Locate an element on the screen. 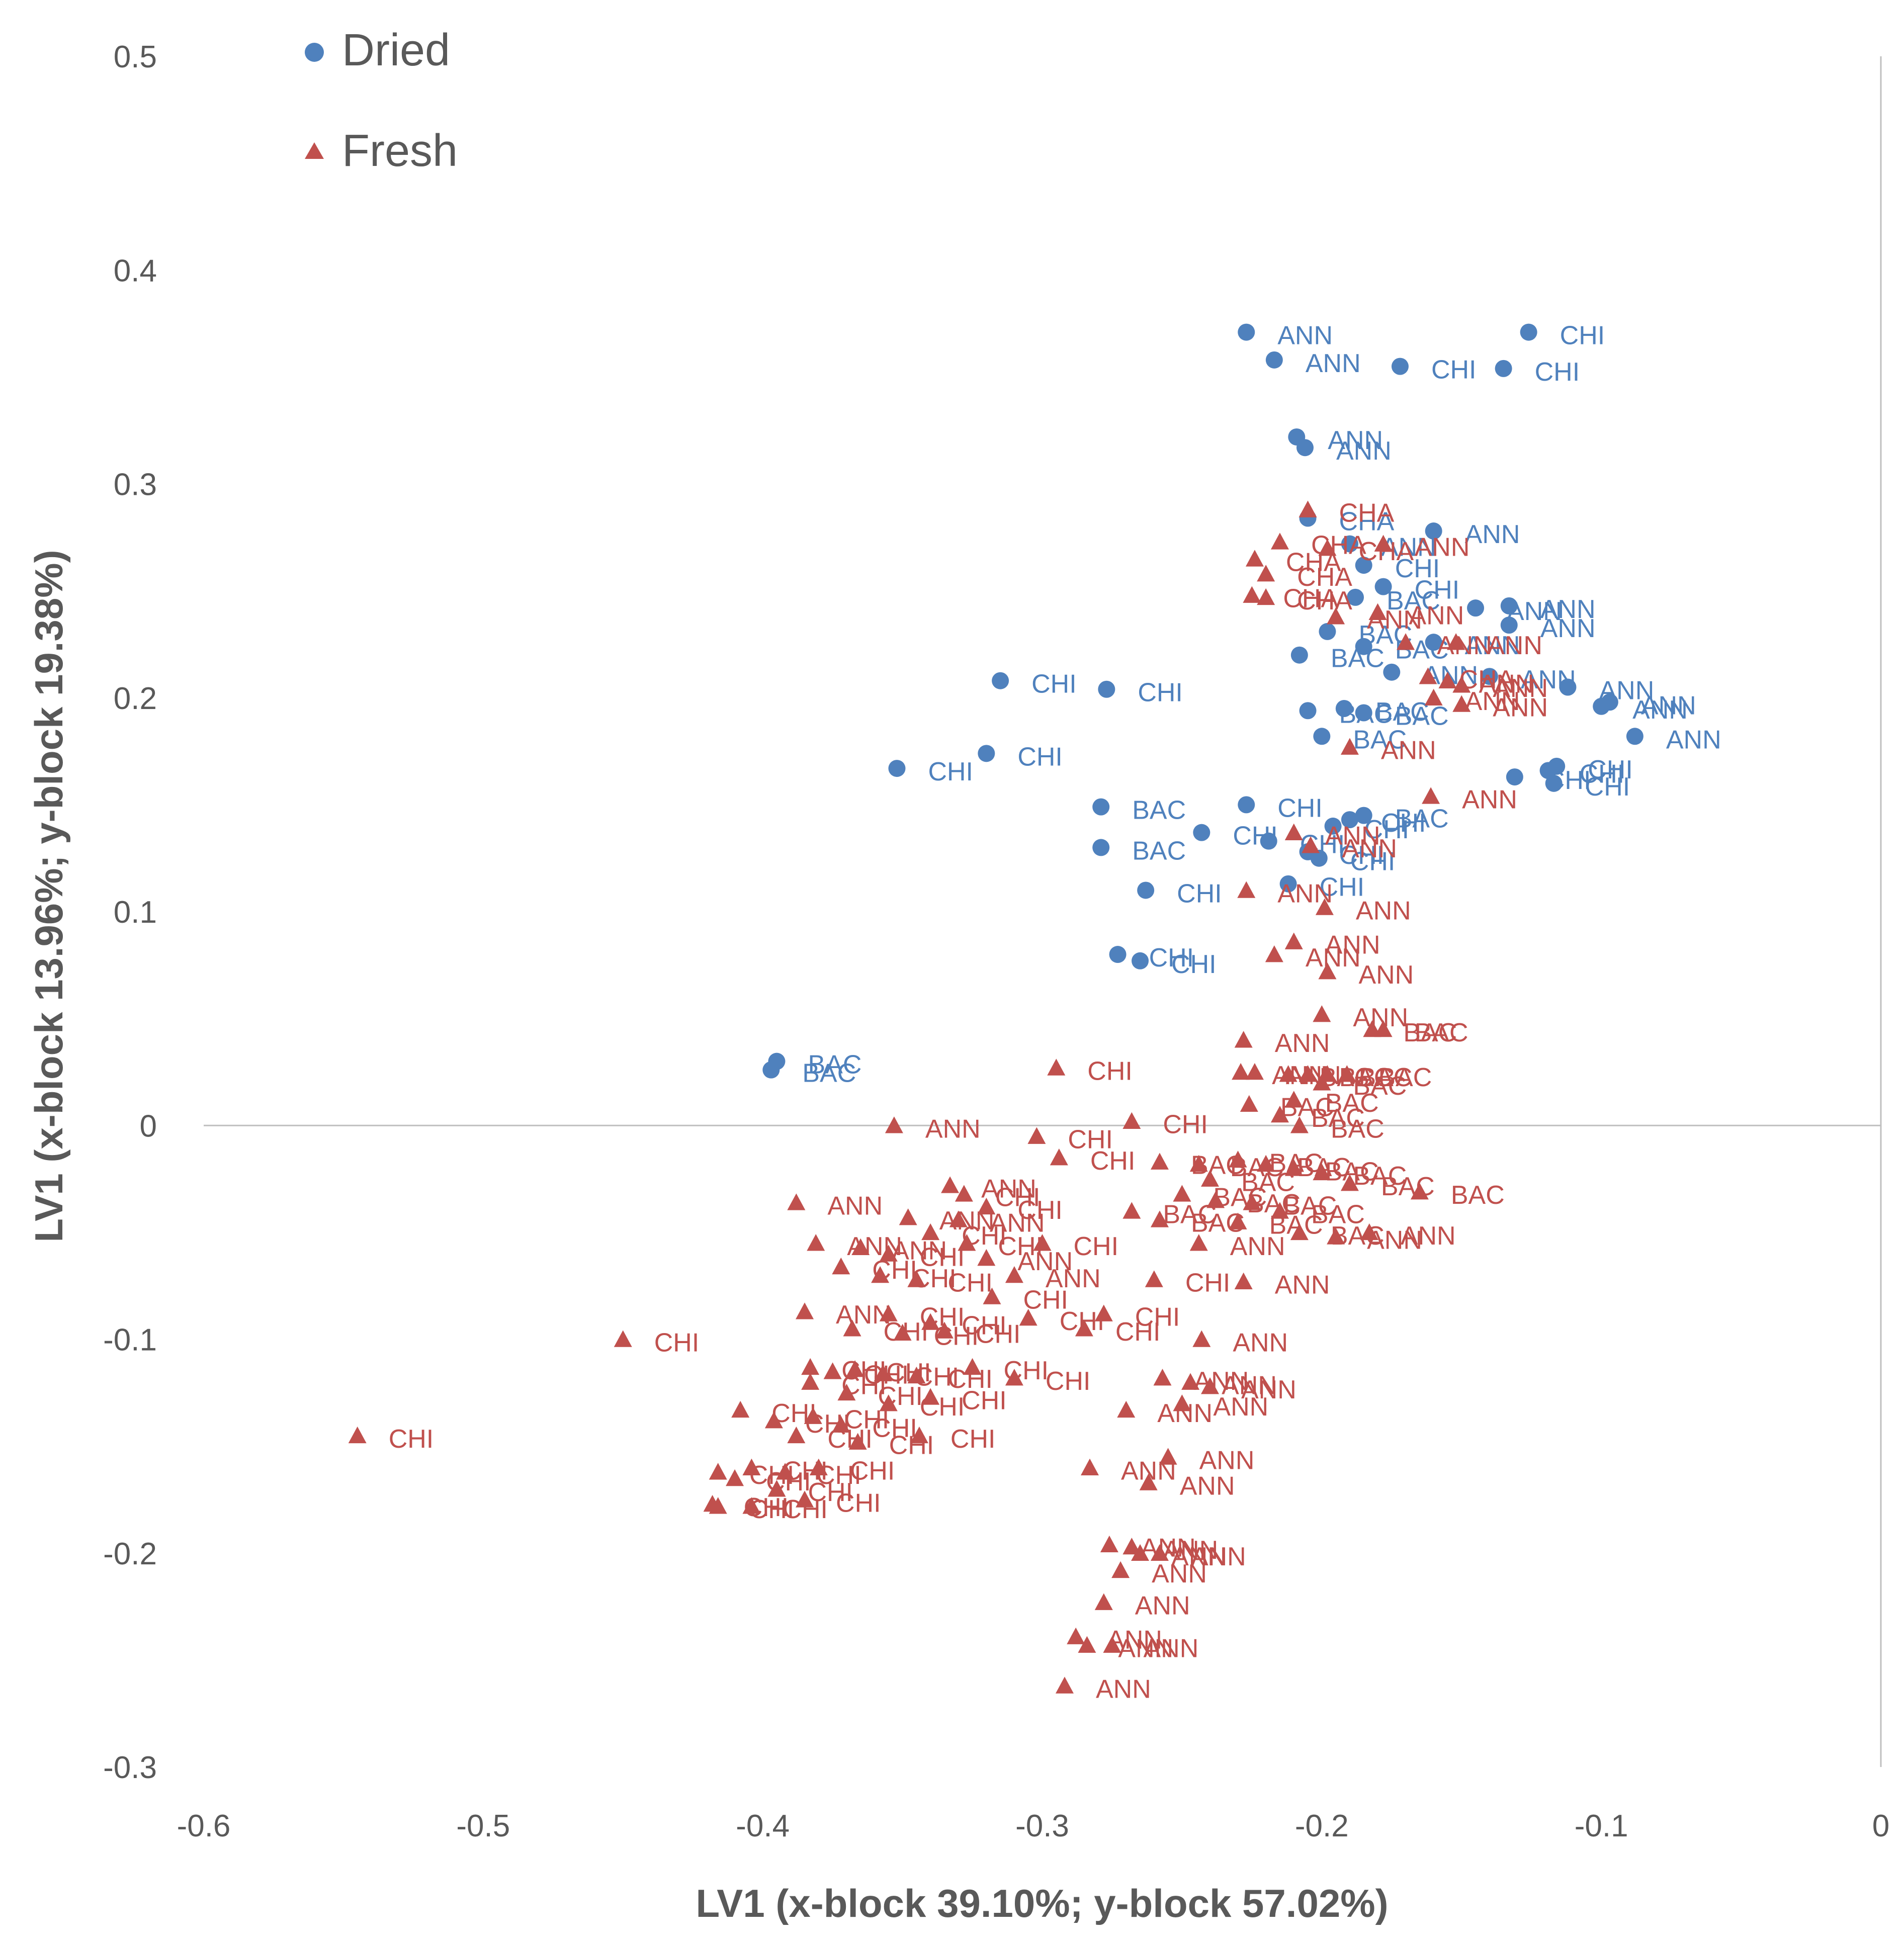 This screenshot has width=1904, height=1942. legend: Dried Fresh is located at coordinates (381, 101).